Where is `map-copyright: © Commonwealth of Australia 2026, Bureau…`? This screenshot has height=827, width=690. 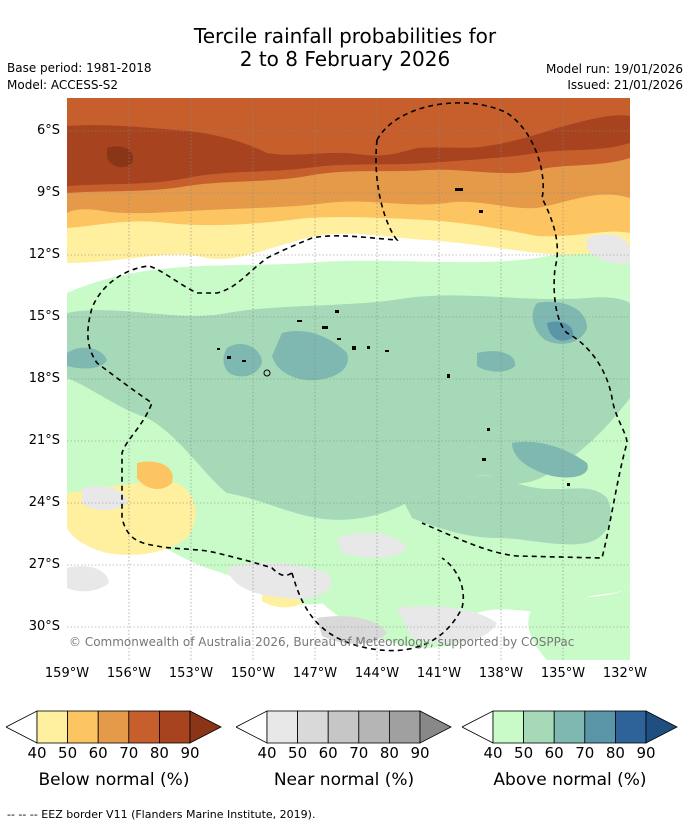
map-copyright: © Commonwealth of Australia 2026, Bureau… is located at coordinates (321, 642).